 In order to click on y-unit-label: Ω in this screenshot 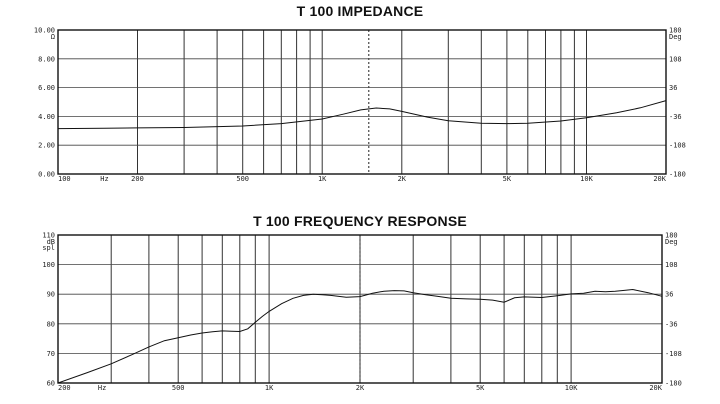, I will do `click(53, 37)`.